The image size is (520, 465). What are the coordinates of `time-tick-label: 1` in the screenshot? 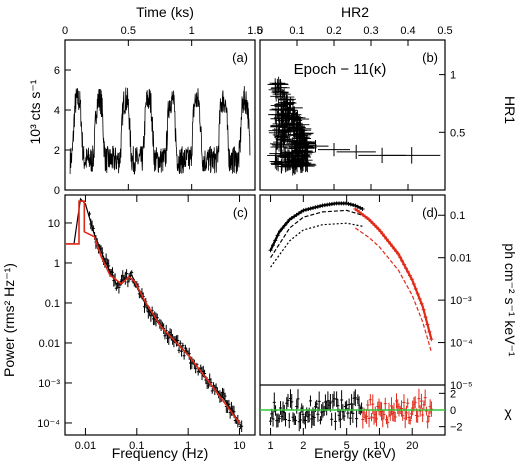 It's located at (192, 31).